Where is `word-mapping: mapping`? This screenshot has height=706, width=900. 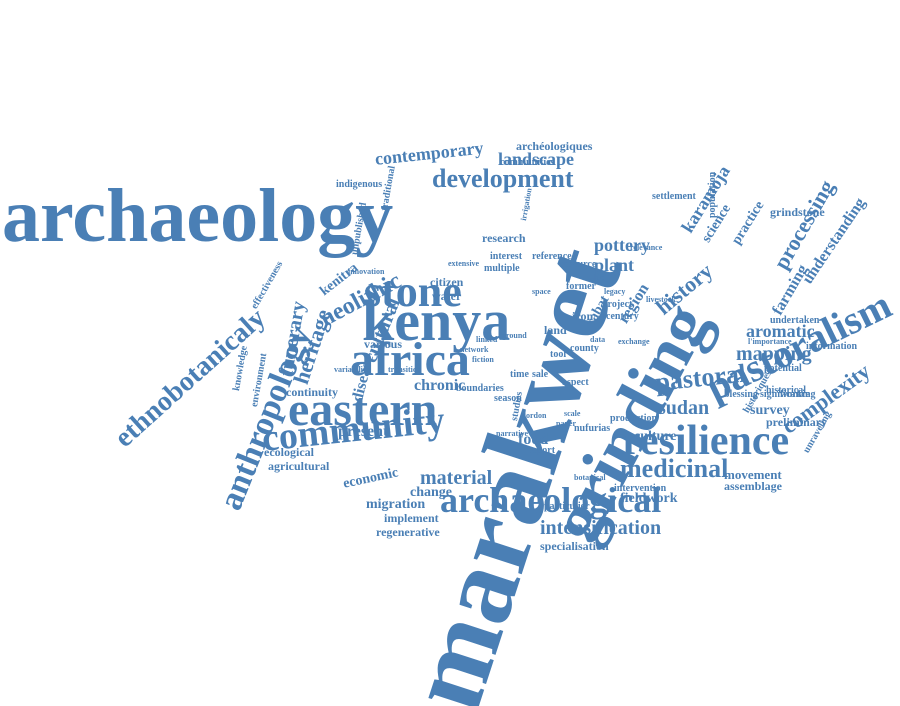
word-mapping: mapping is located at coordinates (774, 354).